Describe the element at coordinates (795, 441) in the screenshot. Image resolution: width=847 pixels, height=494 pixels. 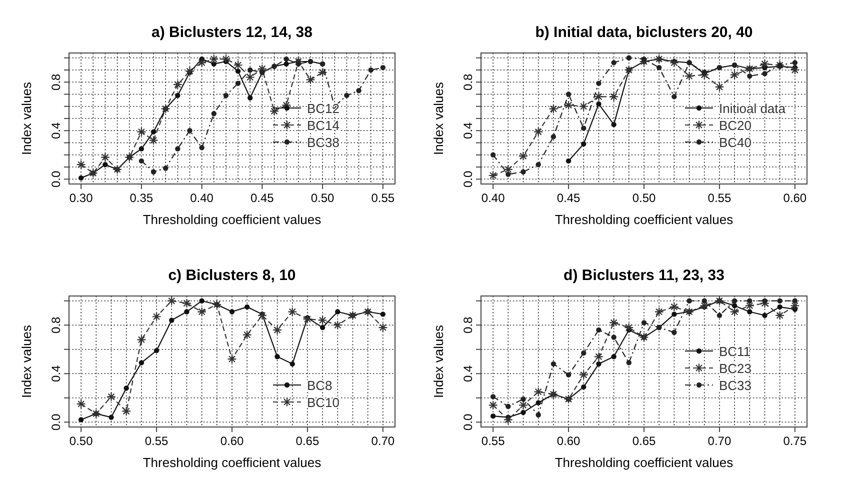
I see `x-tick-label: 0.75` at that location.